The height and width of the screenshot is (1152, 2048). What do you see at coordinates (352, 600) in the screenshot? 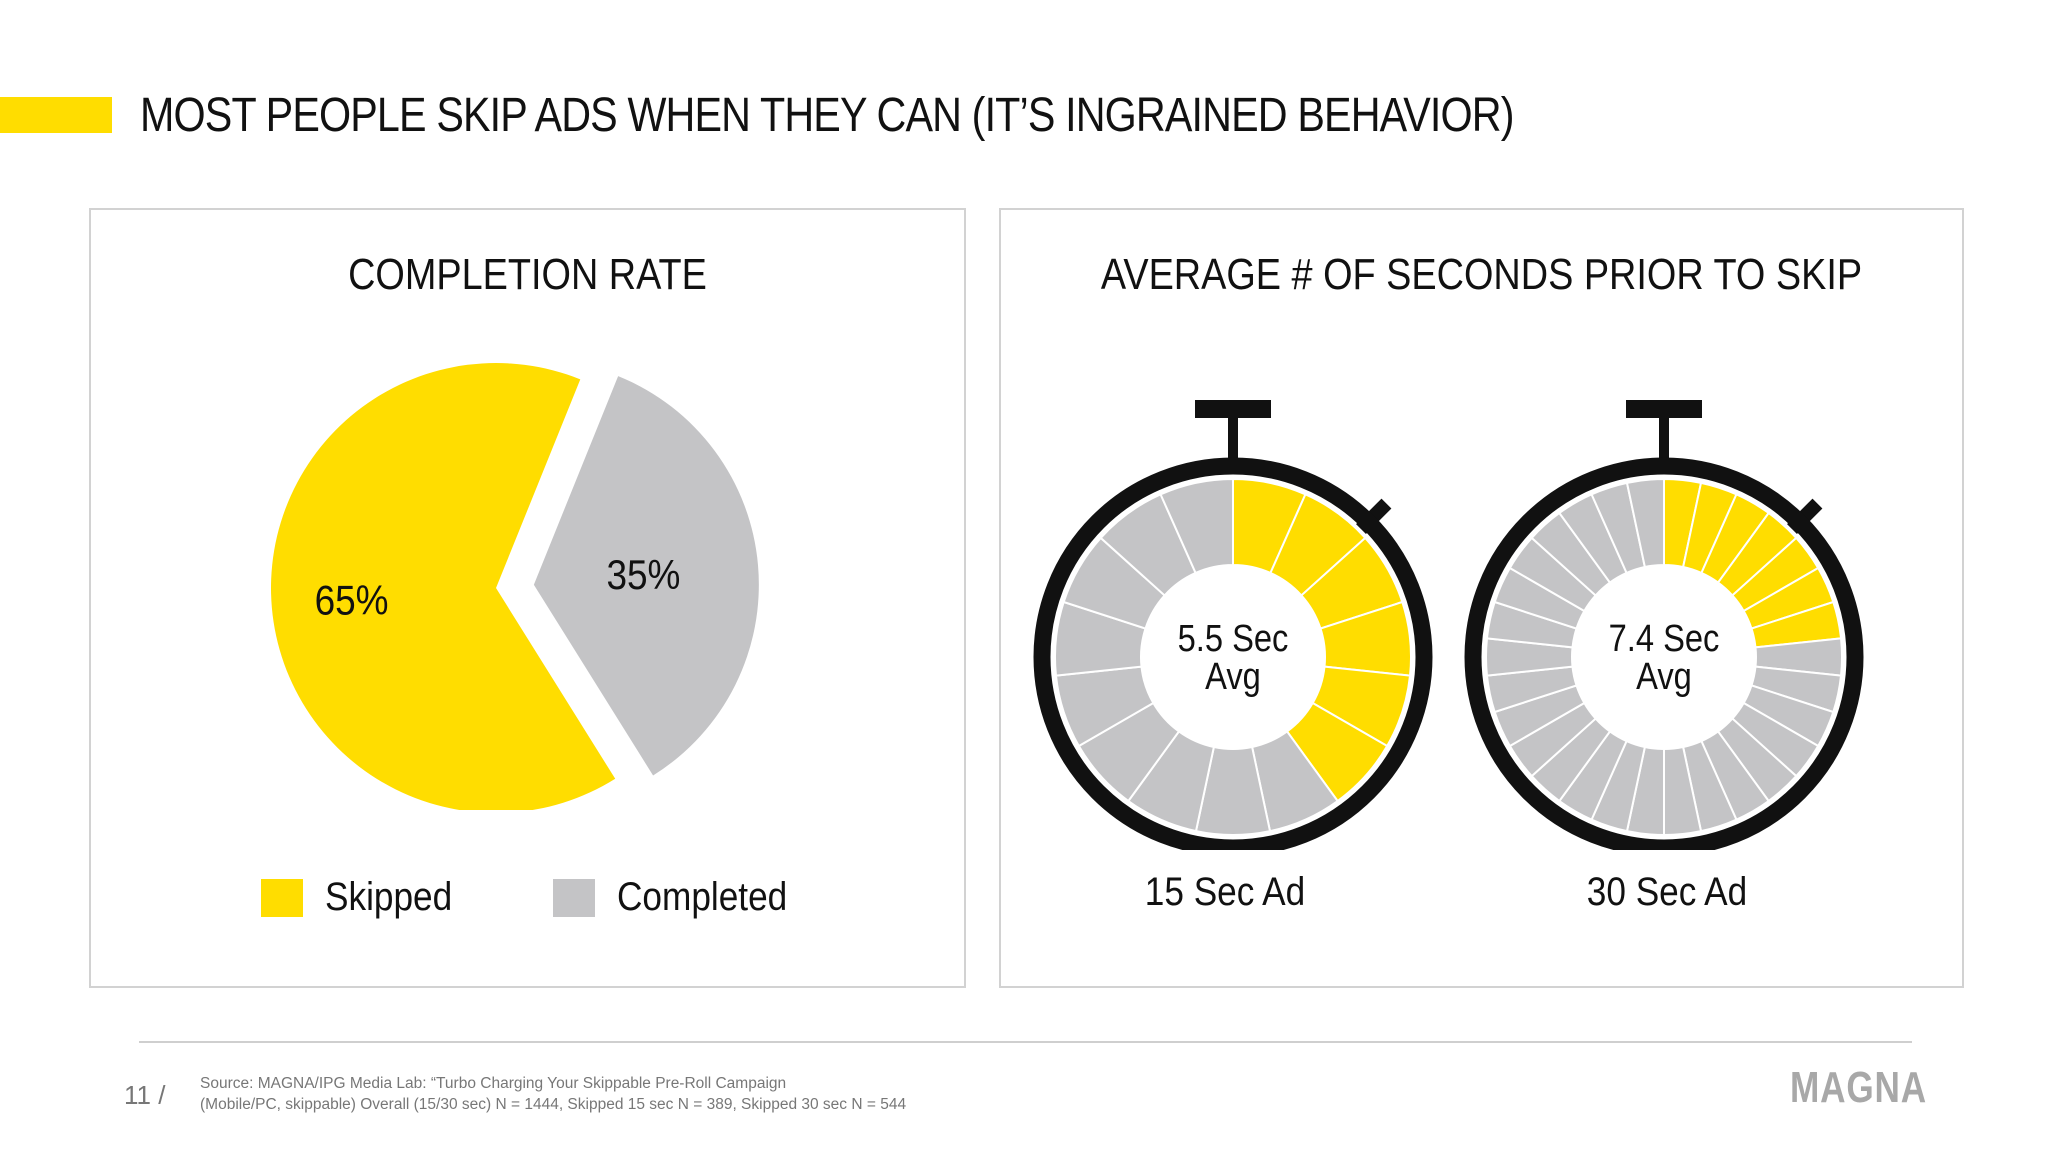
I see `pie-label-skipped: 65%` at bounding box center [352, 600].